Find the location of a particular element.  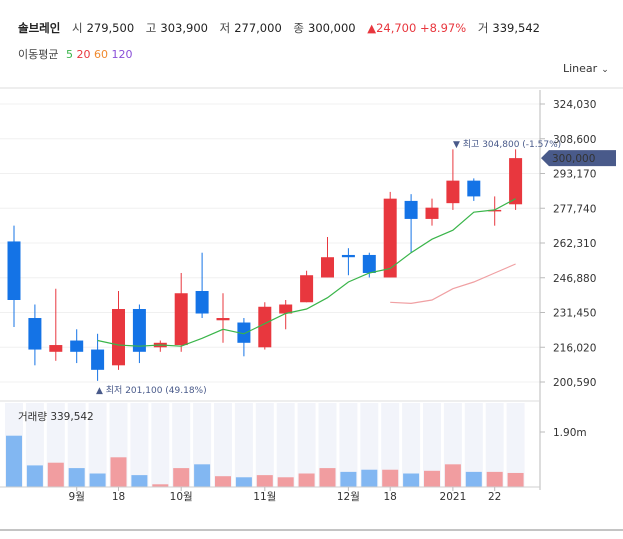

time-tick-label: 12월 is located at coordinates (348, 497).